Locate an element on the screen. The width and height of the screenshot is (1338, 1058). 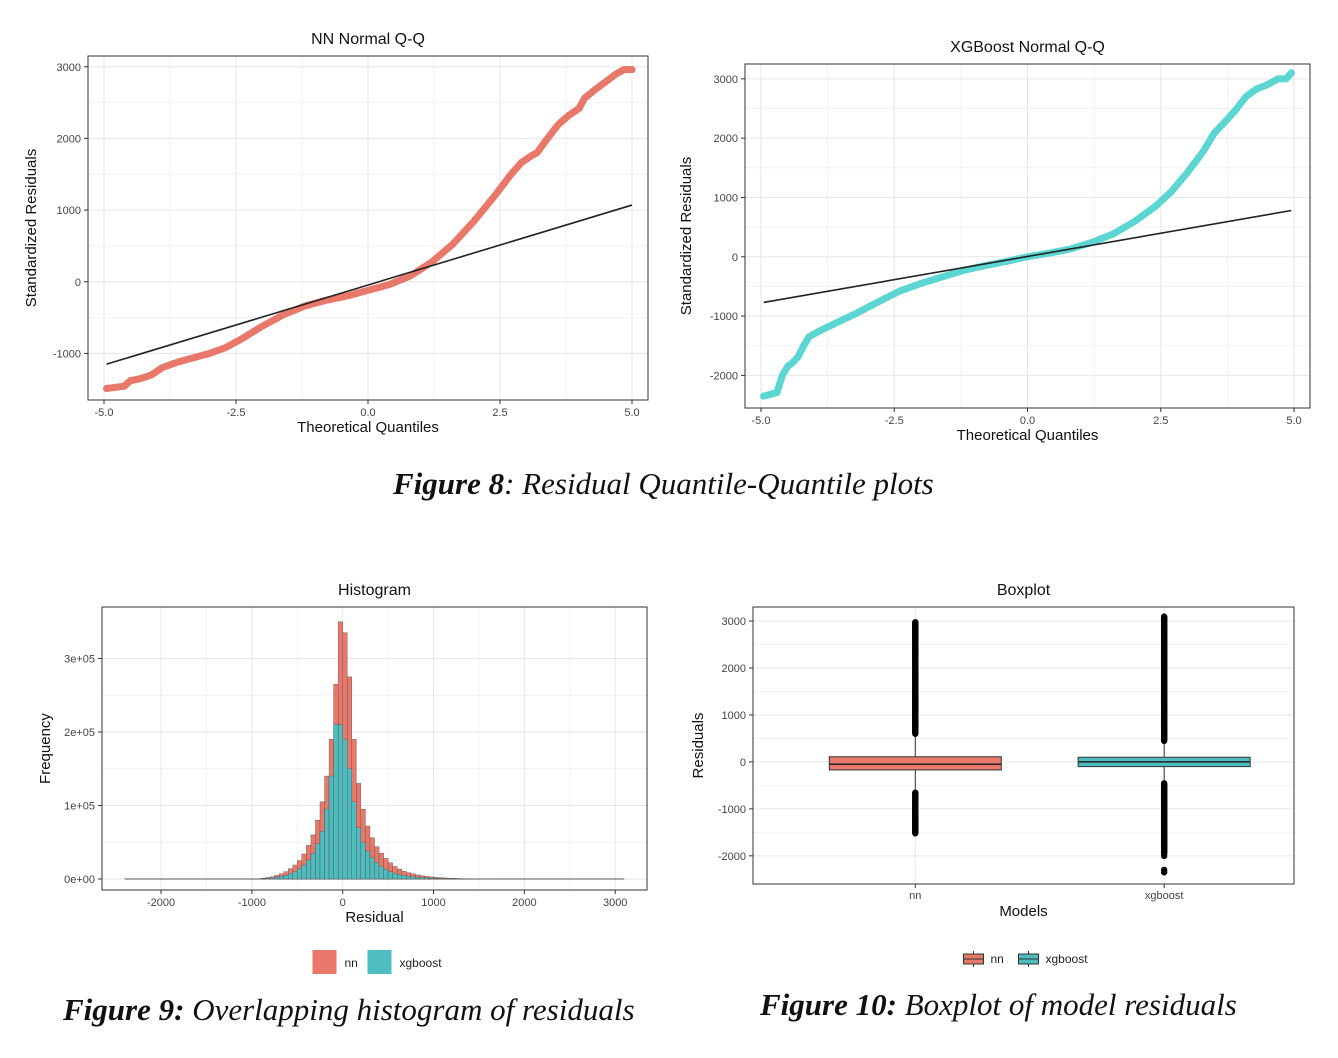
x-tick-label: xgboost is located at coordinates (1164, 896).